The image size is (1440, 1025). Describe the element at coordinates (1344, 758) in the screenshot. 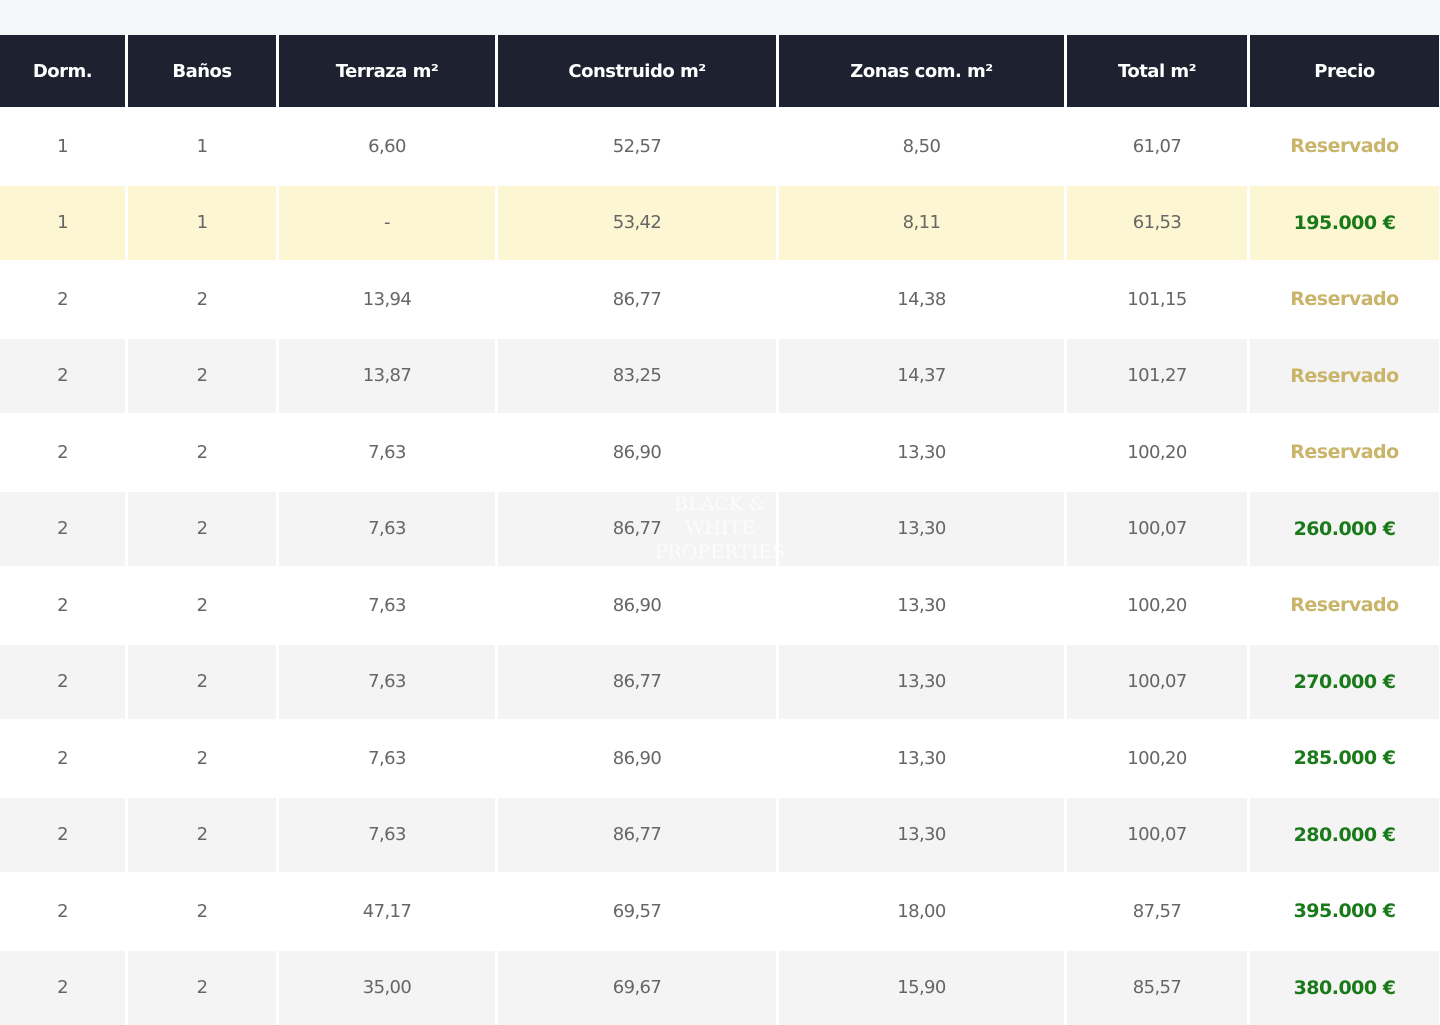

I see `price-value: 285.000 €` at that location.